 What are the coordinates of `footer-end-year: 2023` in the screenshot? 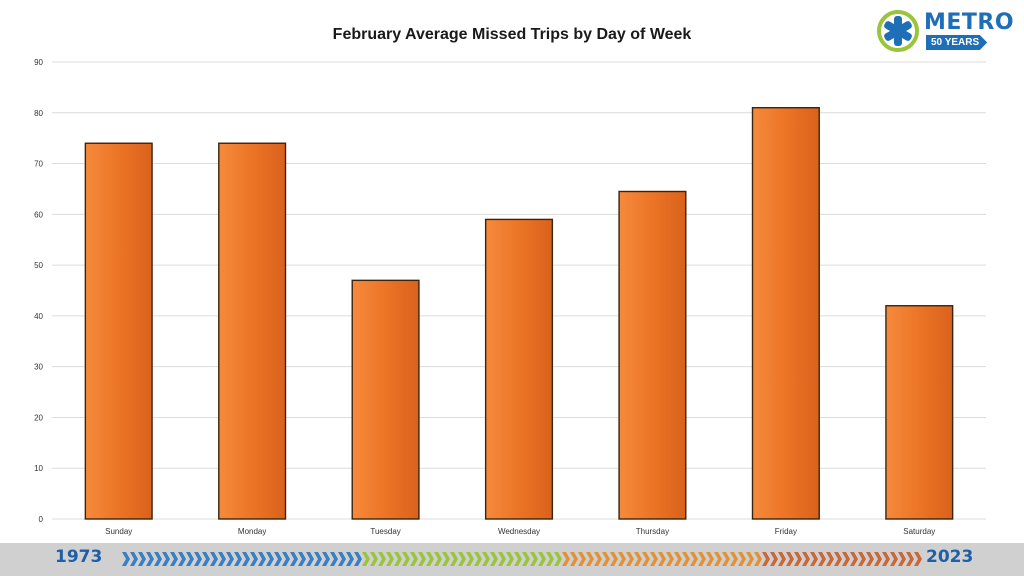 It's located at (950, 557).